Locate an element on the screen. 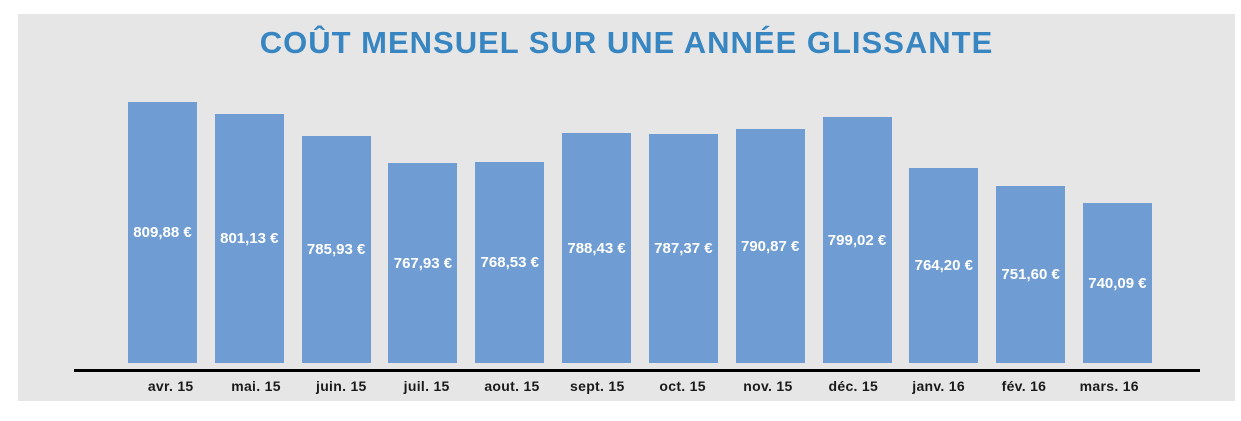 This screenshot has height=421, width=1241. bar: 799,02 € is located at coordinates (857, 240).